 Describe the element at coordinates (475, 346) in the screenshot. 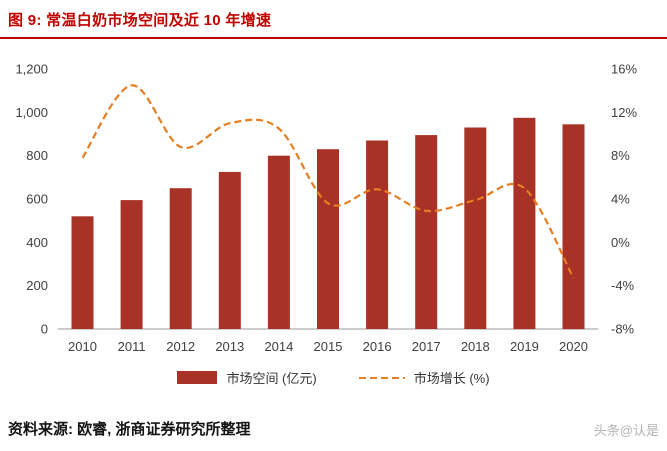

I see `x-axis-label: 2018` at that location.